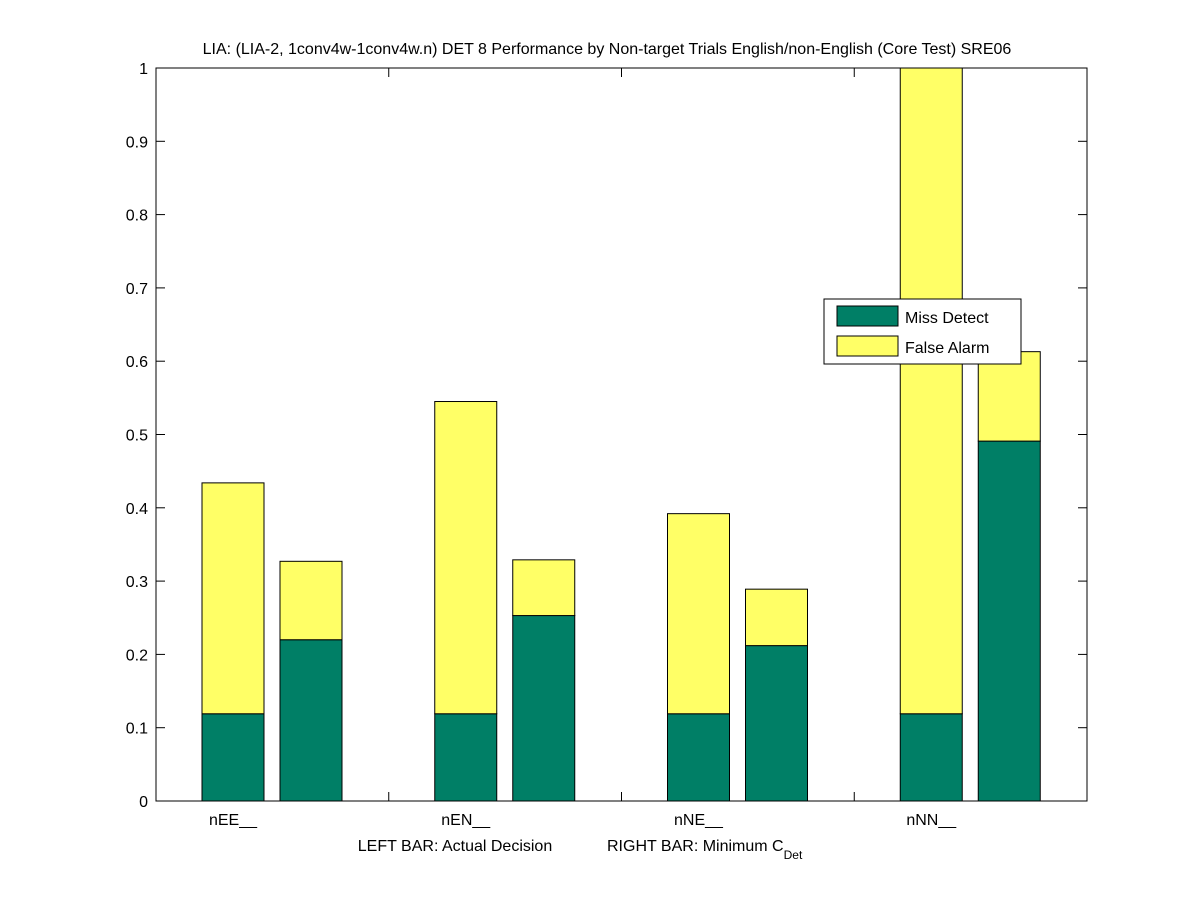 The height and width of the screenshot is (900, 1201). Describe the element at coordinates (793, 855) in the screenshot. I see `x-axis-label-right-subscript: Det` at that location.